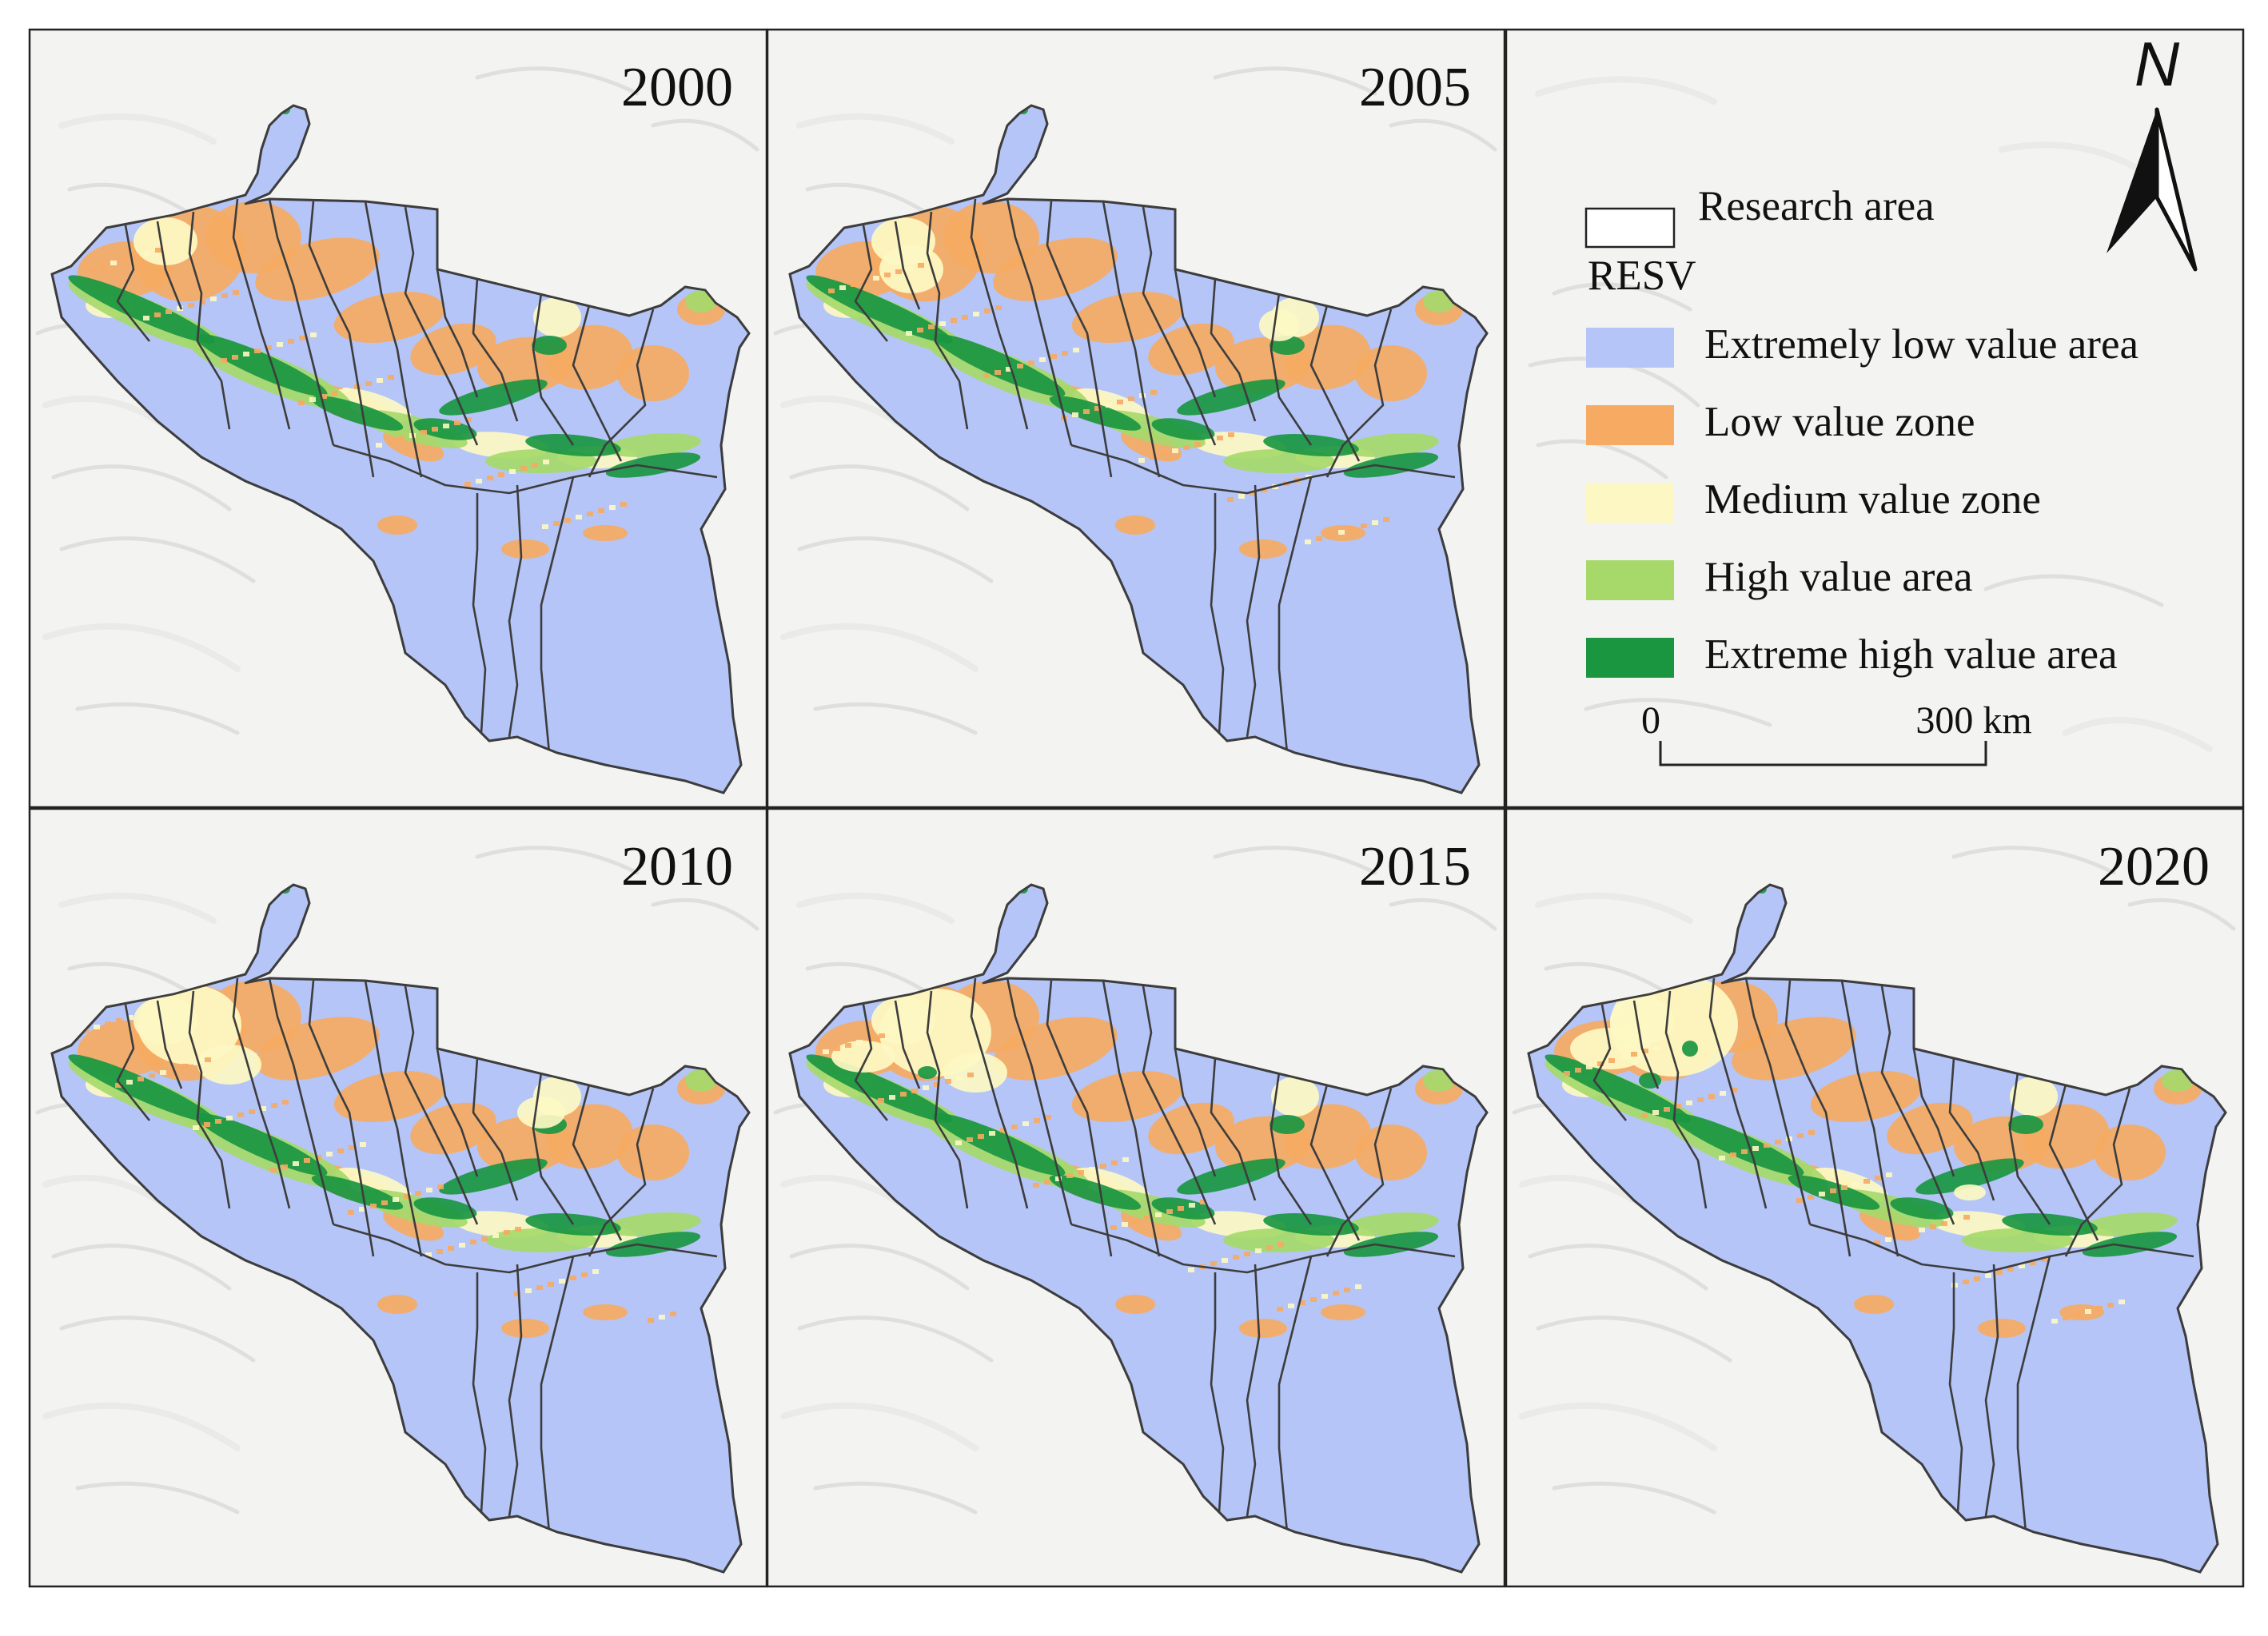 This screenshot has height=1636, width=2268. I want to click on panel-year-label: 2005, so click(1415, 87).